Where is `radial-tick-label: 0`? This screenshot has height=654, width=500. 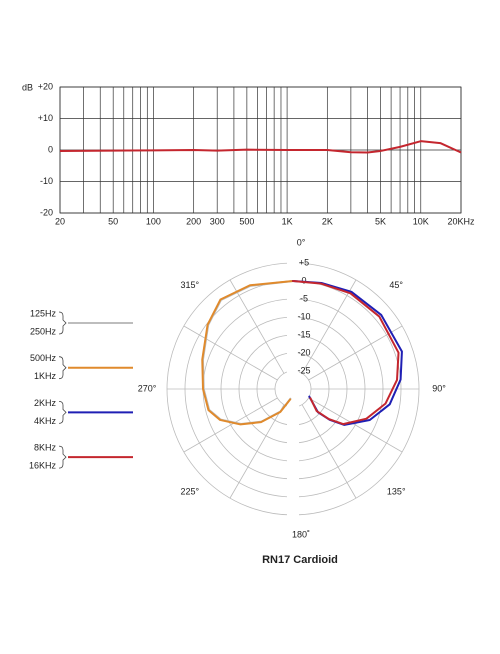 radial-tick-label: 0 is located at coordinates (303, 280).